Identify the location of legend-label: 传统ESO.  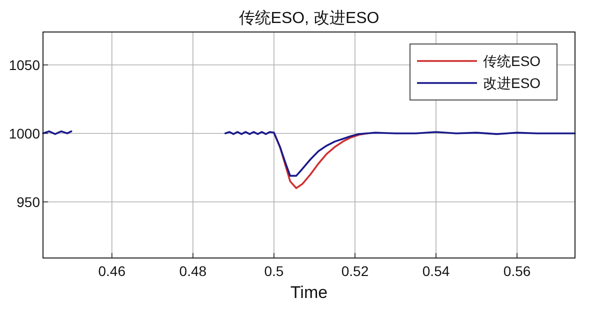
(512, 61).